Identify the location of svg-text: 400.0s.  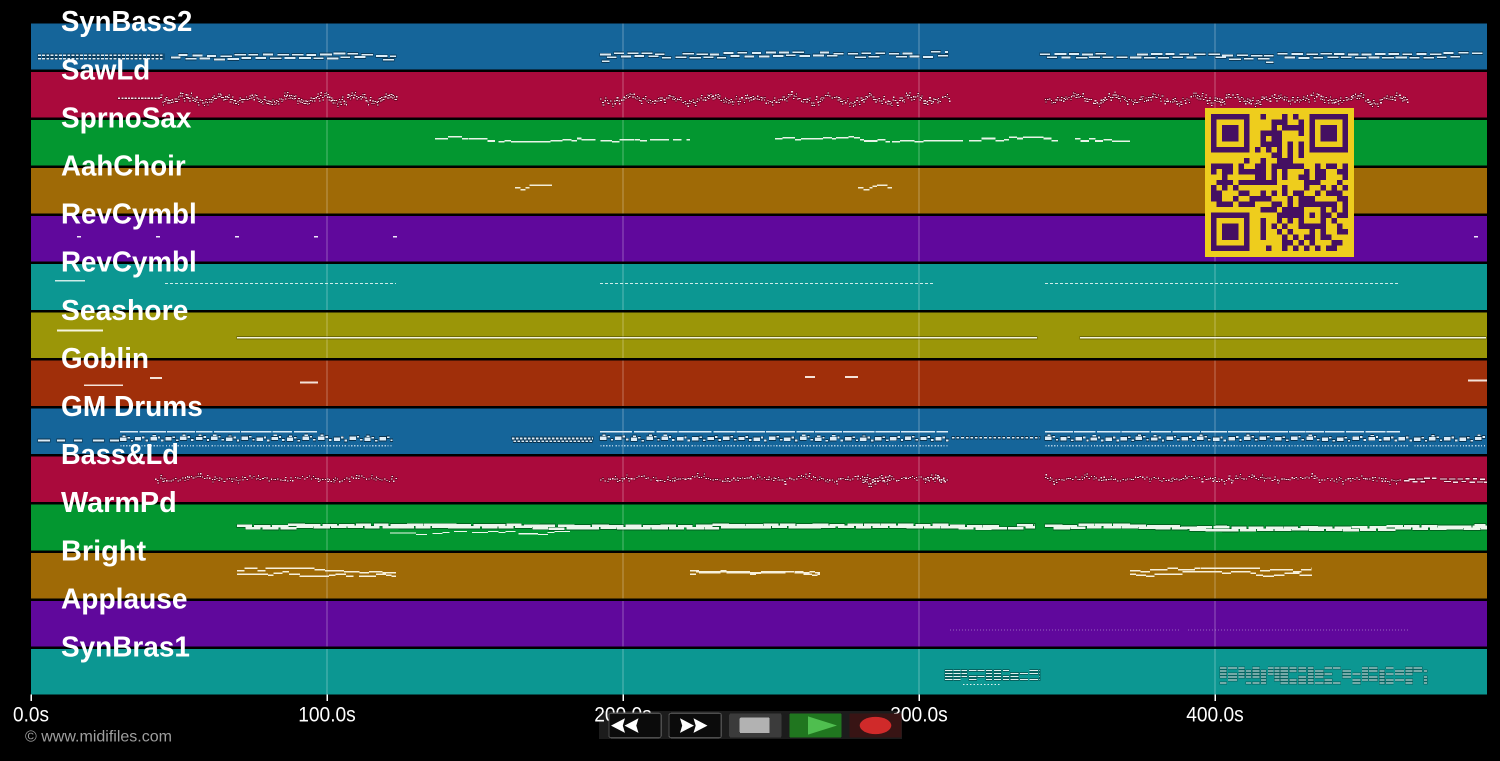
(1215, 715).